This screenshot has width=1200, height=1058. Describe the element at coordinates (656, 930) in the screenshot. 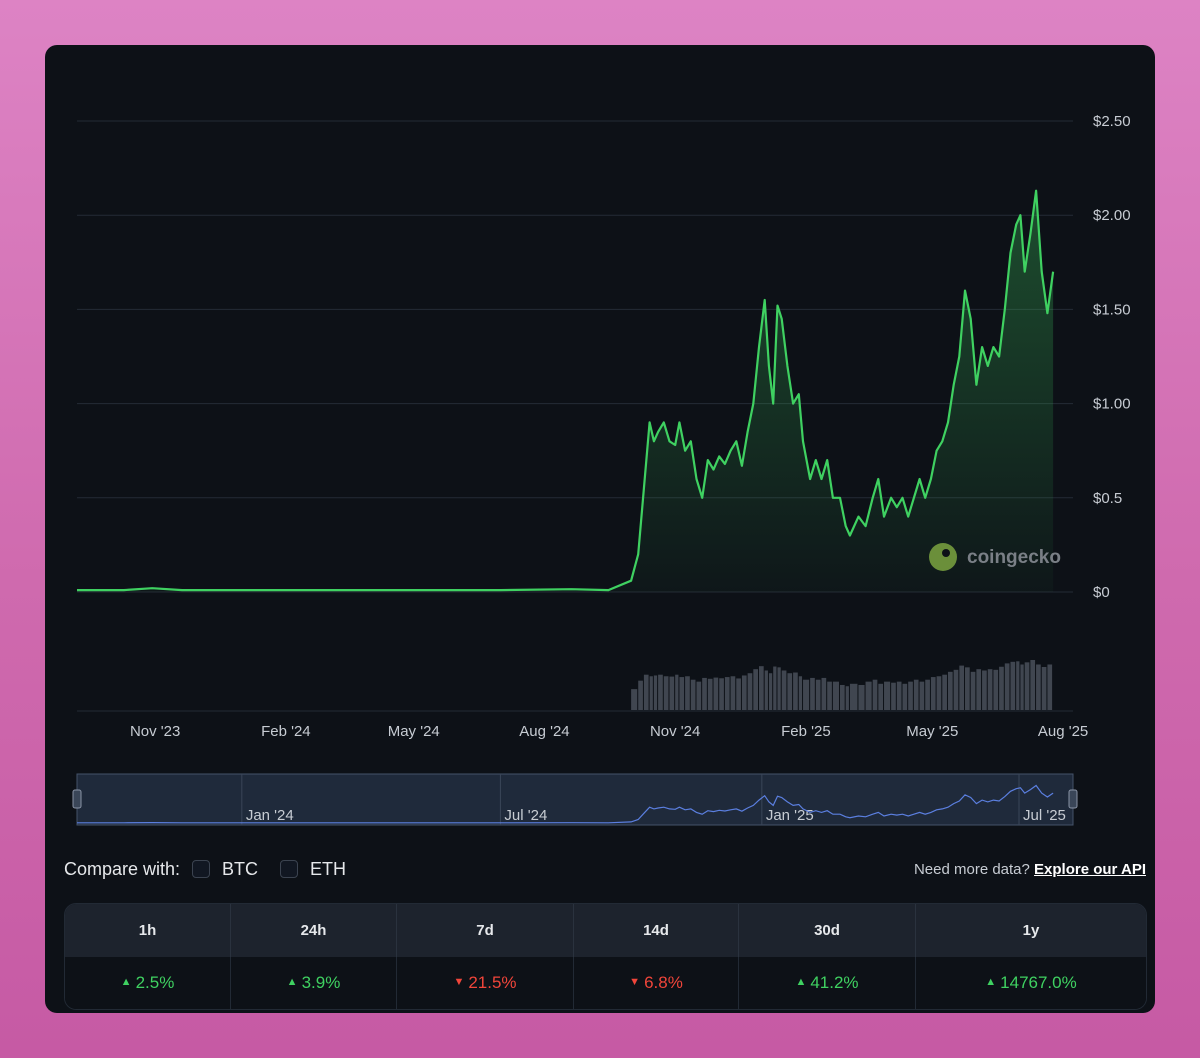

I see `perf-header-14d: 14d` at that location.